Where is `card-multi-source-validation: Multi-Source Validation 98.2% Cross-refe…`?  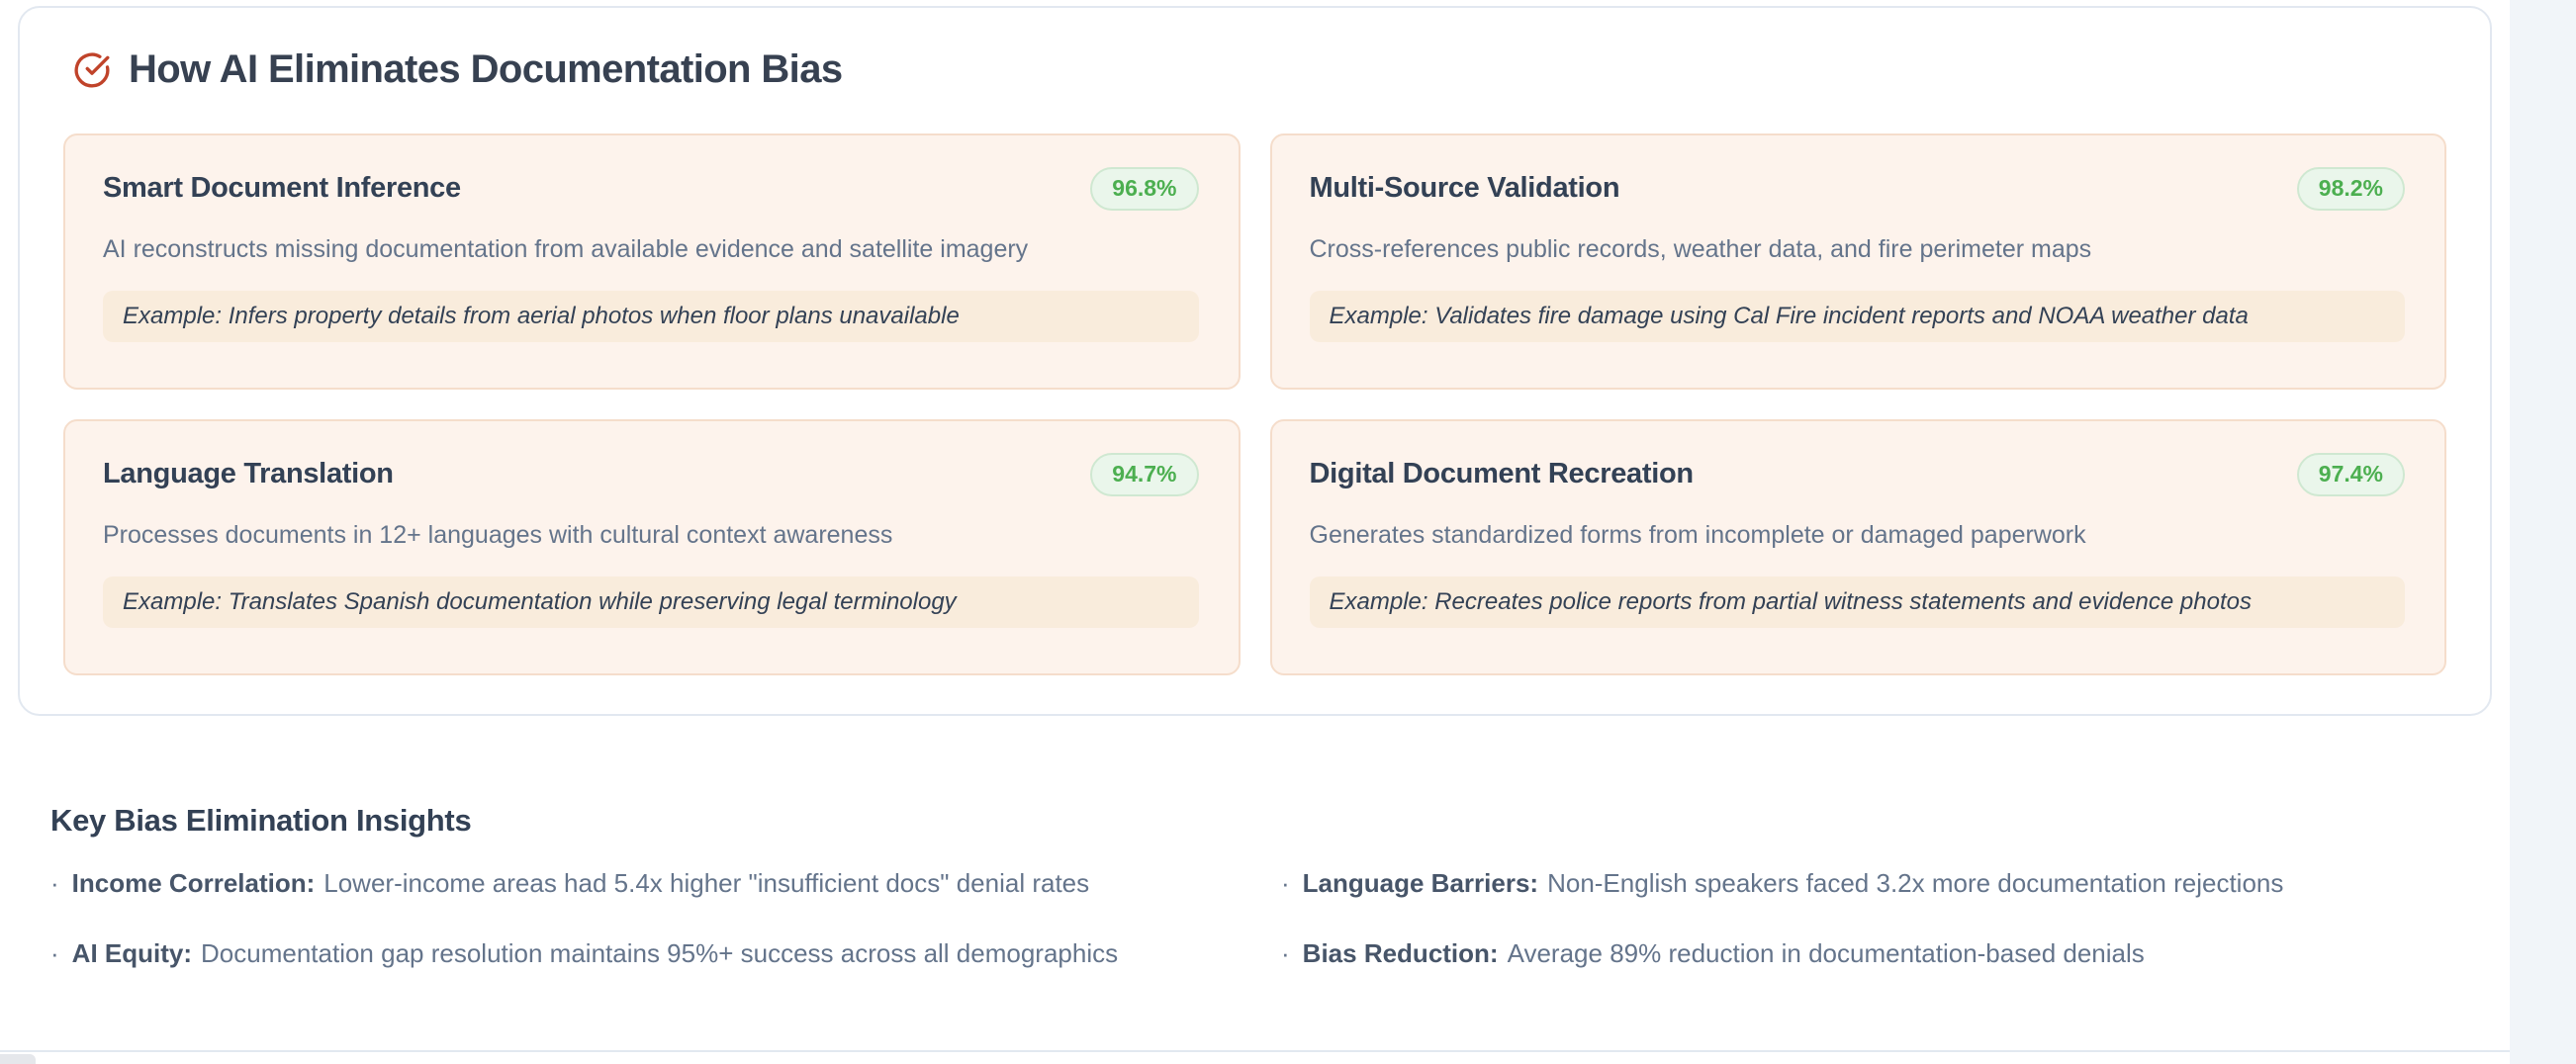
card-multi-source-validation: Multi-Source Validation 98.2% Cross-refe… is located at coordinates (1858, 261).